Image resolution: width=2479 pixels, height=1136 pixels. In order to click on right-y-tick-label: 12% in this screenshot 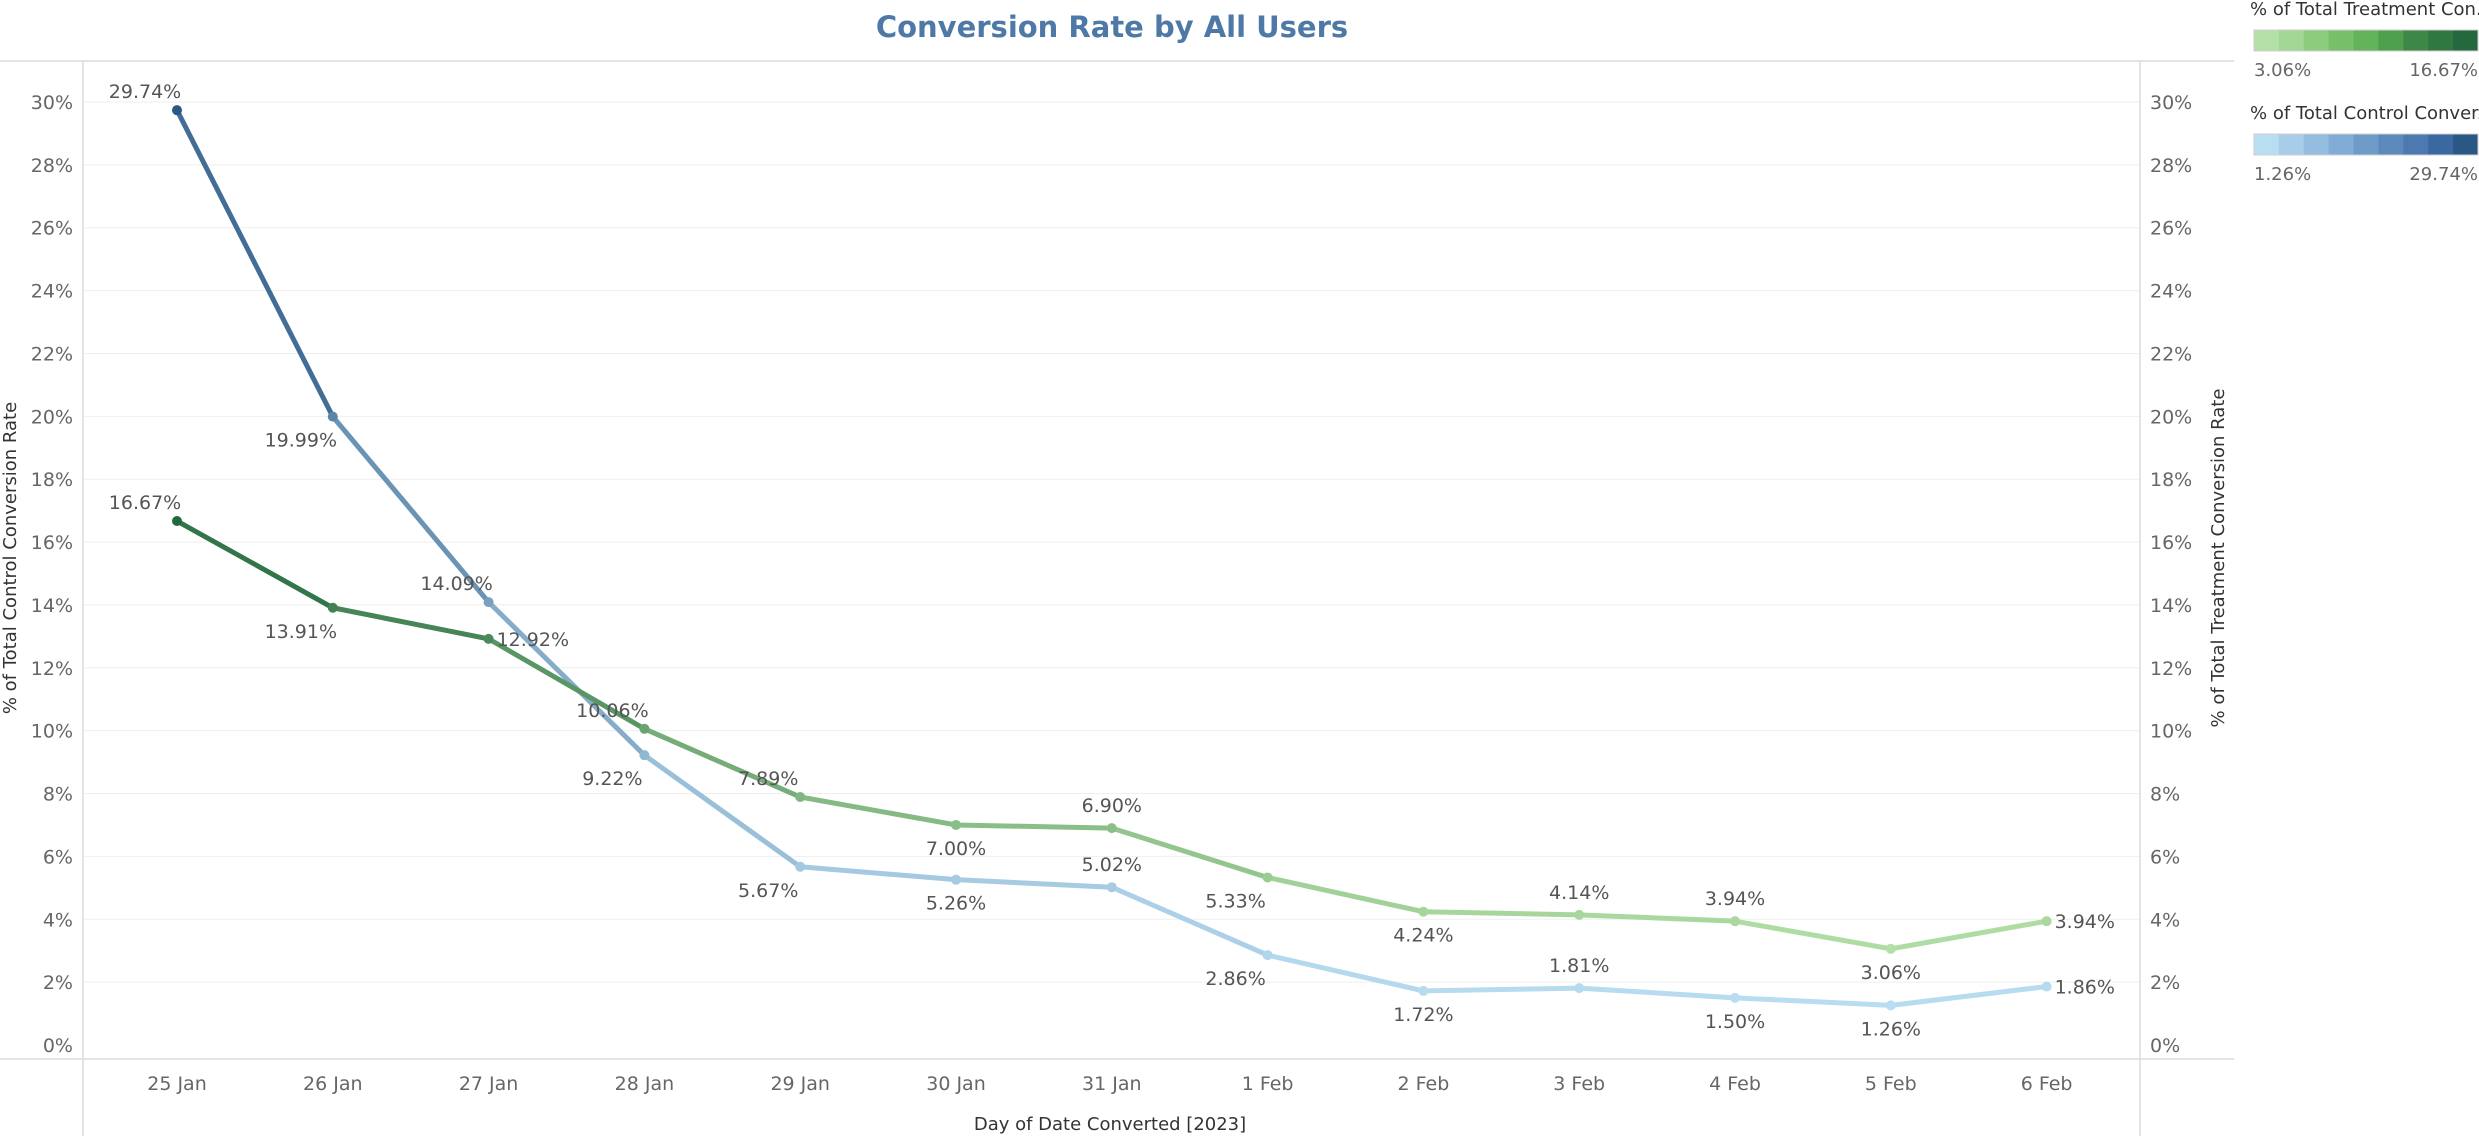, I will do `click(2171, 669)`.